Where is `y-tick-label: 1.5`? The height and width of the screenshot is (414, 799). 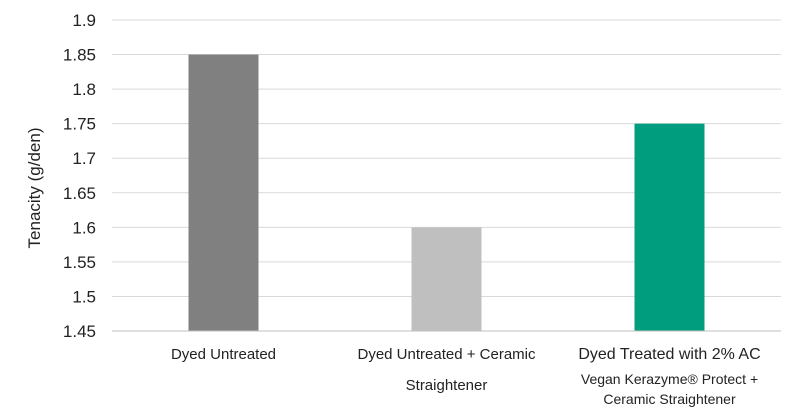 y-tick-label: 1.5 is located at coordinates (84, 296).